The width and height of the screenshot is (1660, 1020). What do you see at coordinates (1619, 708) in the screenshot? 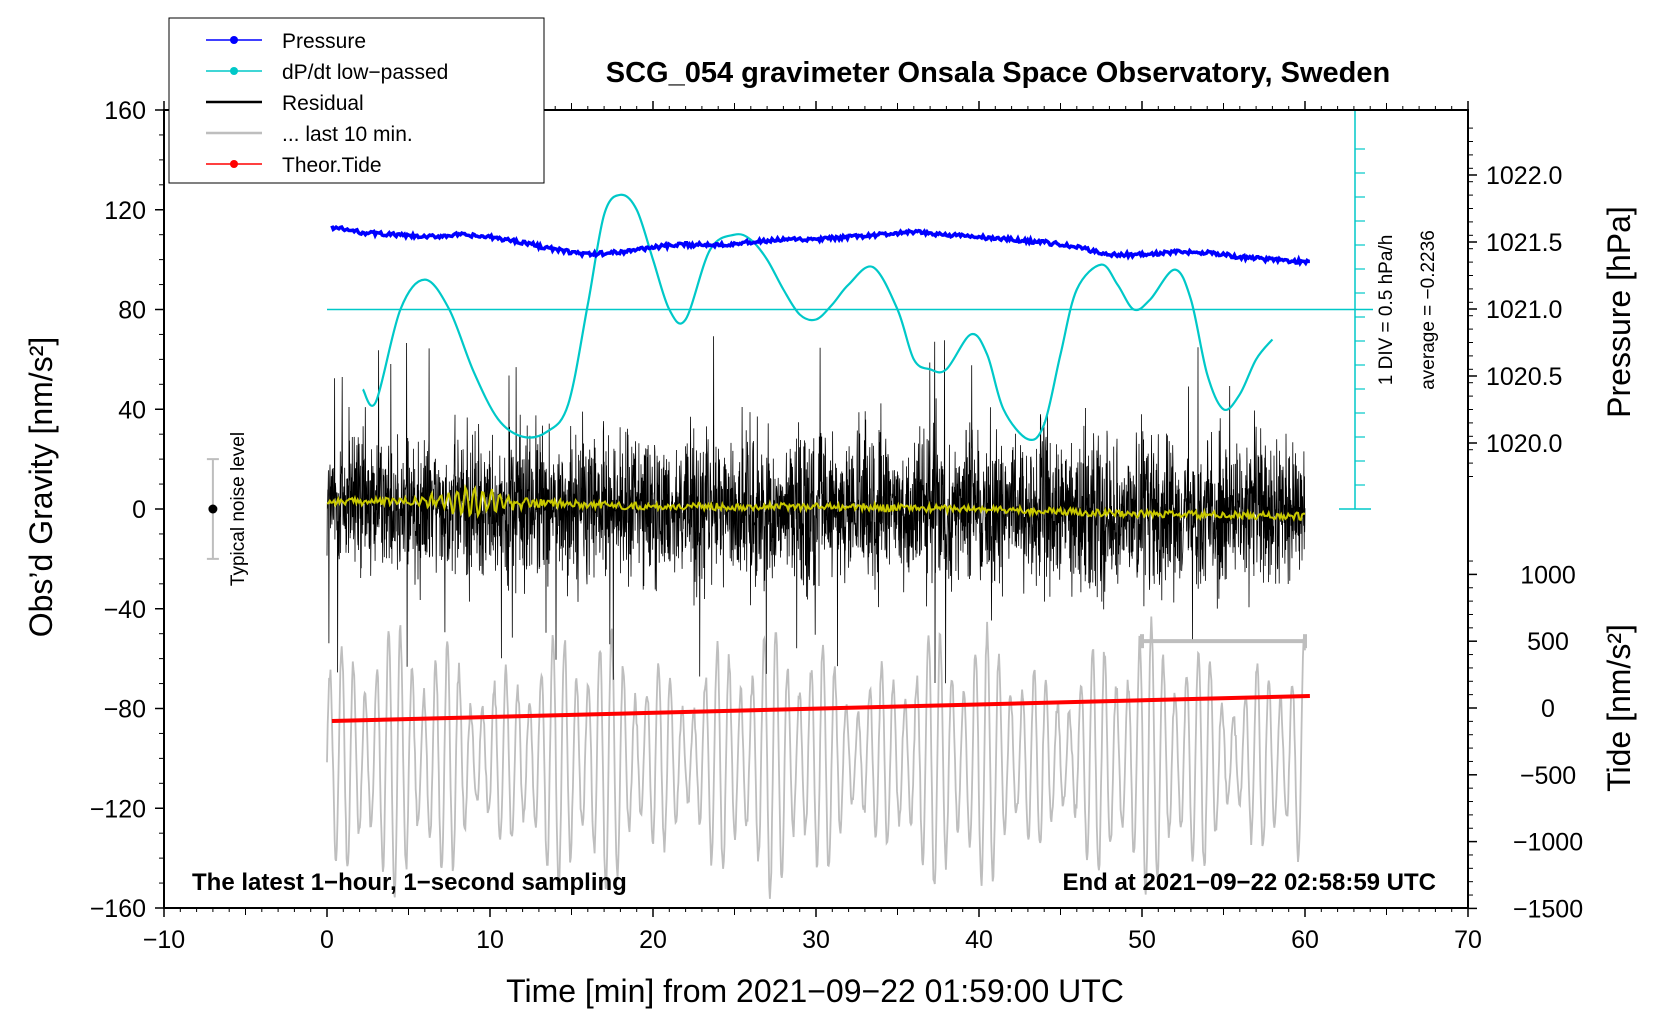
I see `y-axis-label-tide: Tide [nm/s²]` at bounding box center [1619, 708].